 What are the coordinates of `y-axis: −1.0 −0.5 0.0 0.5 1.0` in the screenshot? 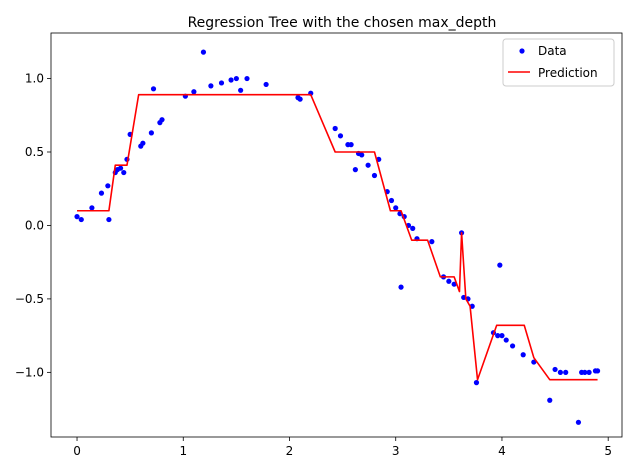 It's located at (33, 225).